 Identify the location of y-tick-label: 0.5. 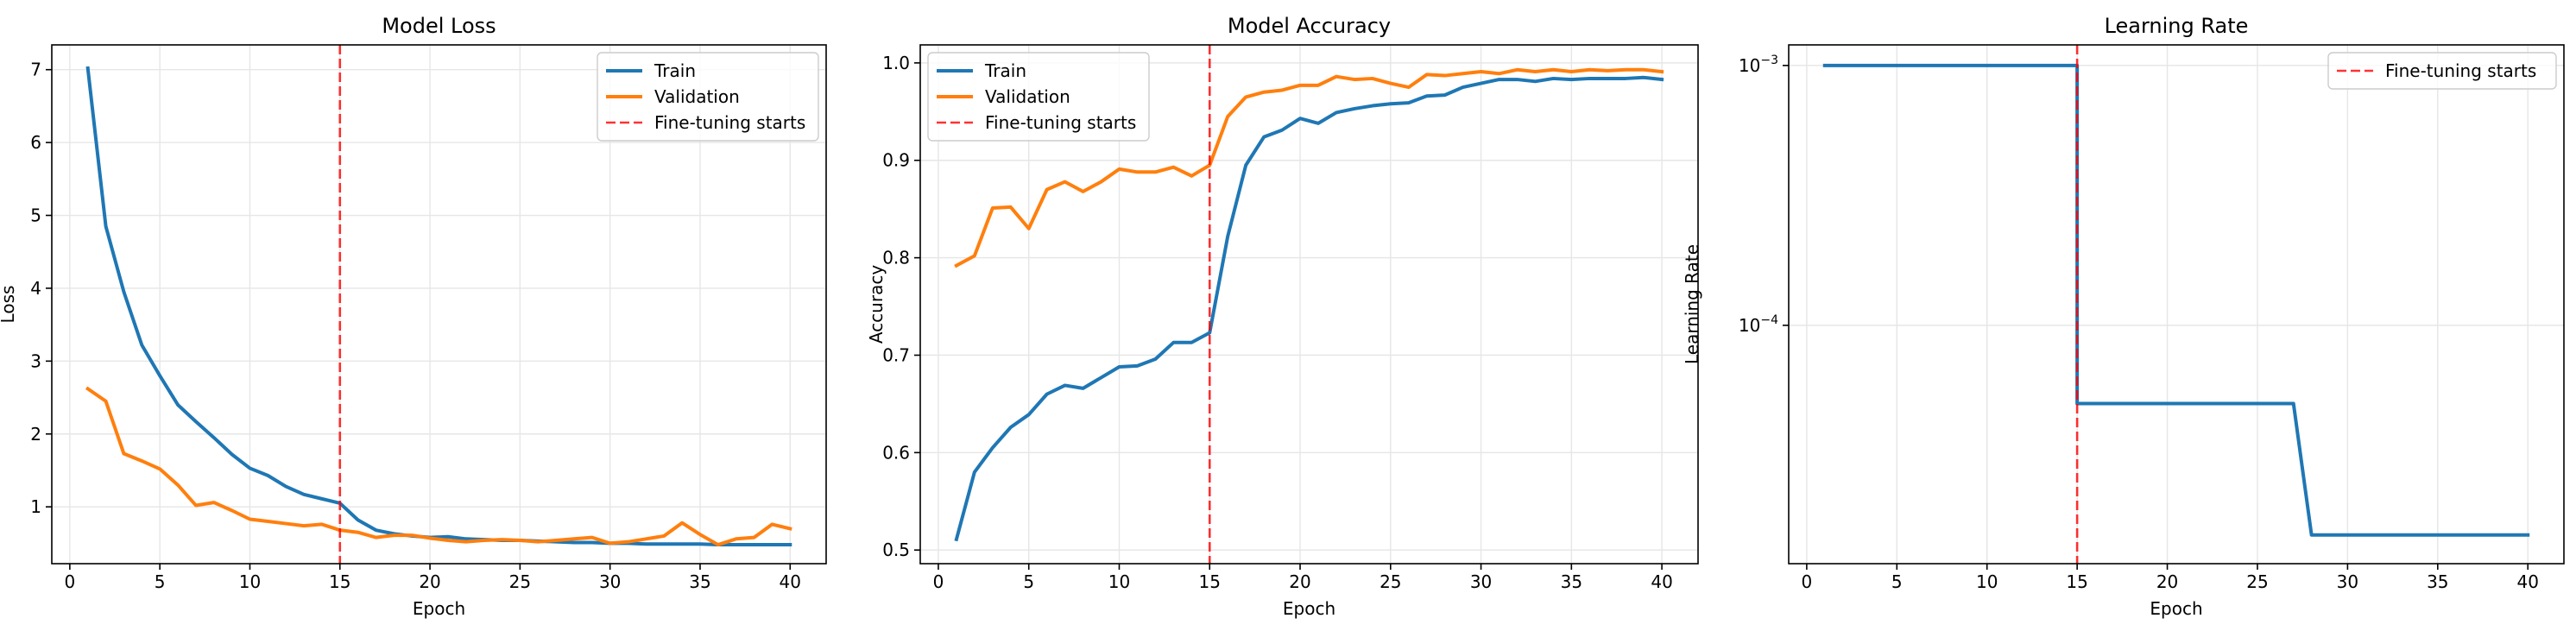
(896, 550).